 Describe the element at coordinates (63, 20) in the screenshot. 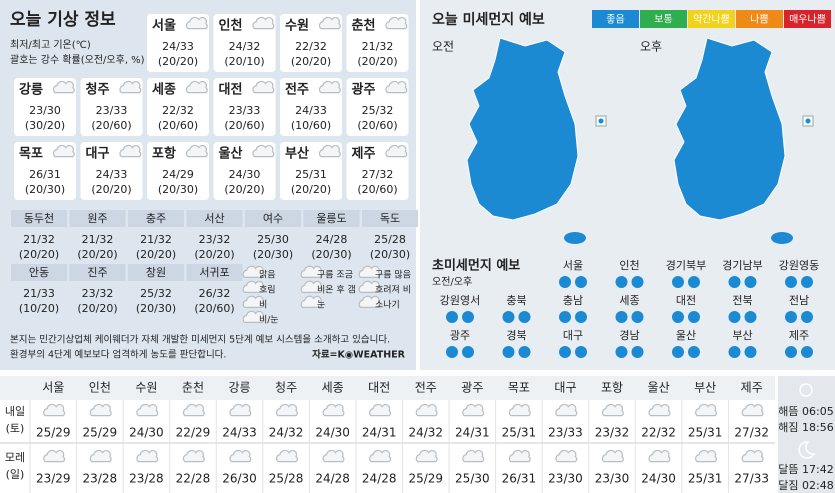

I see `title: 오늘 기상 정보` at that location.